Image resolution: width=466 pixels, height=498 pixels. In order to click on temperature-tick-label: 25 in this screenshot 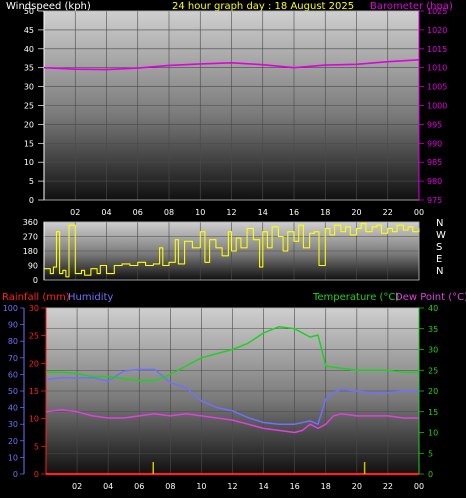, I will do `click(433, 370)`.